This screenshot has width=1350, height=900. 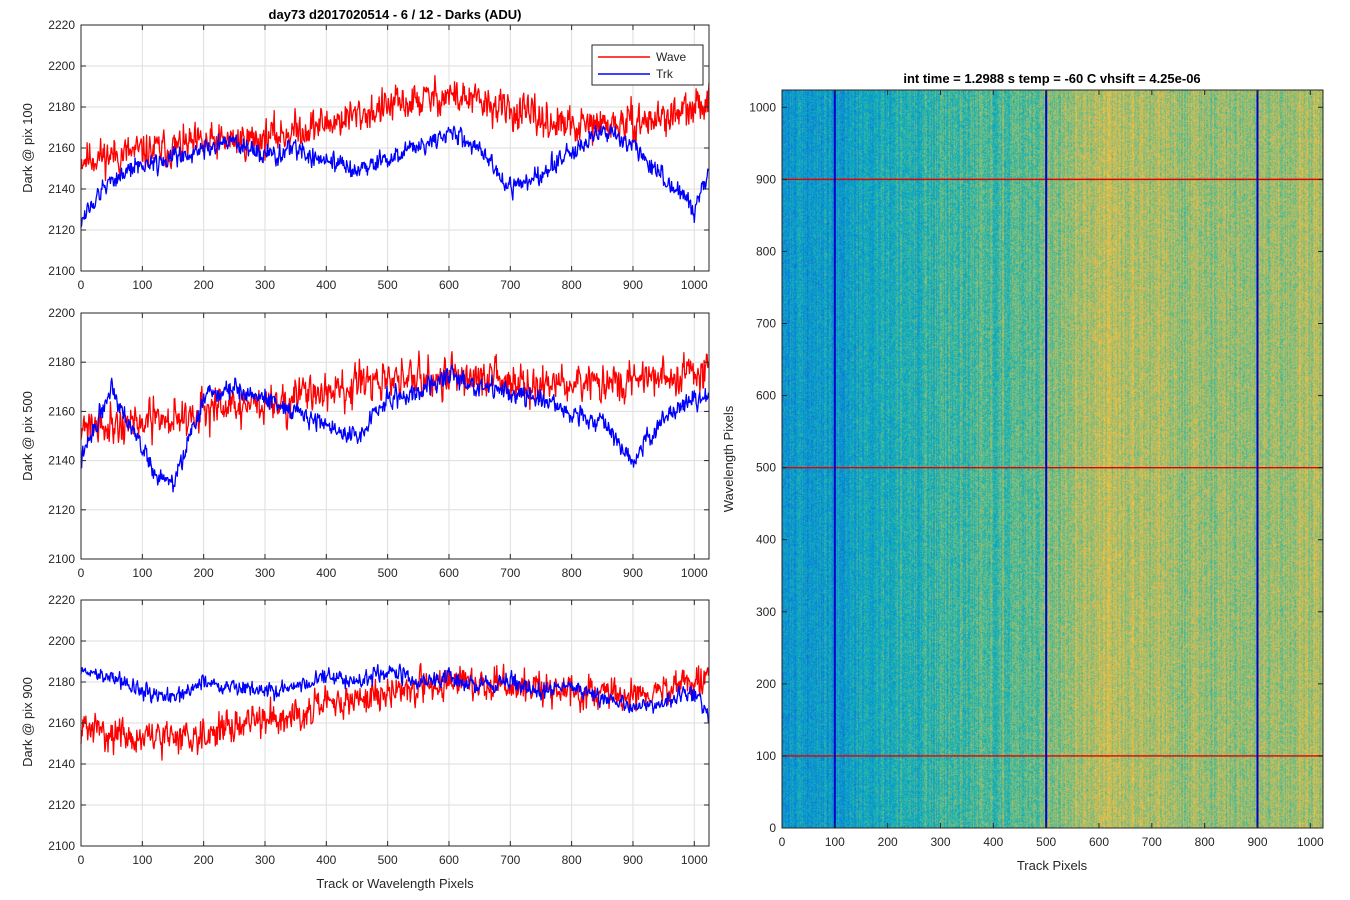 I want to click on y-tick-label: 100, so click(x=766, y=756).